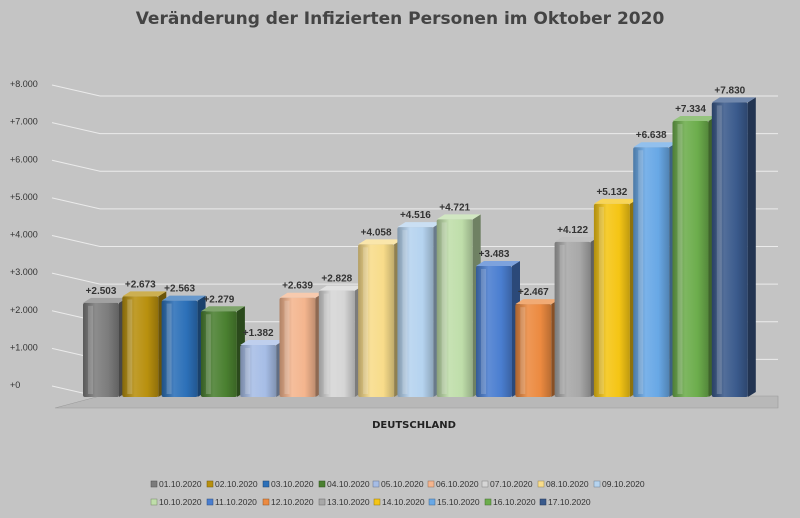 The image size is (800, 518). What do you see at coordinates (297, 286) in the screenshot?
I see `data-label: +2.639` at bounding box center [297, 286].